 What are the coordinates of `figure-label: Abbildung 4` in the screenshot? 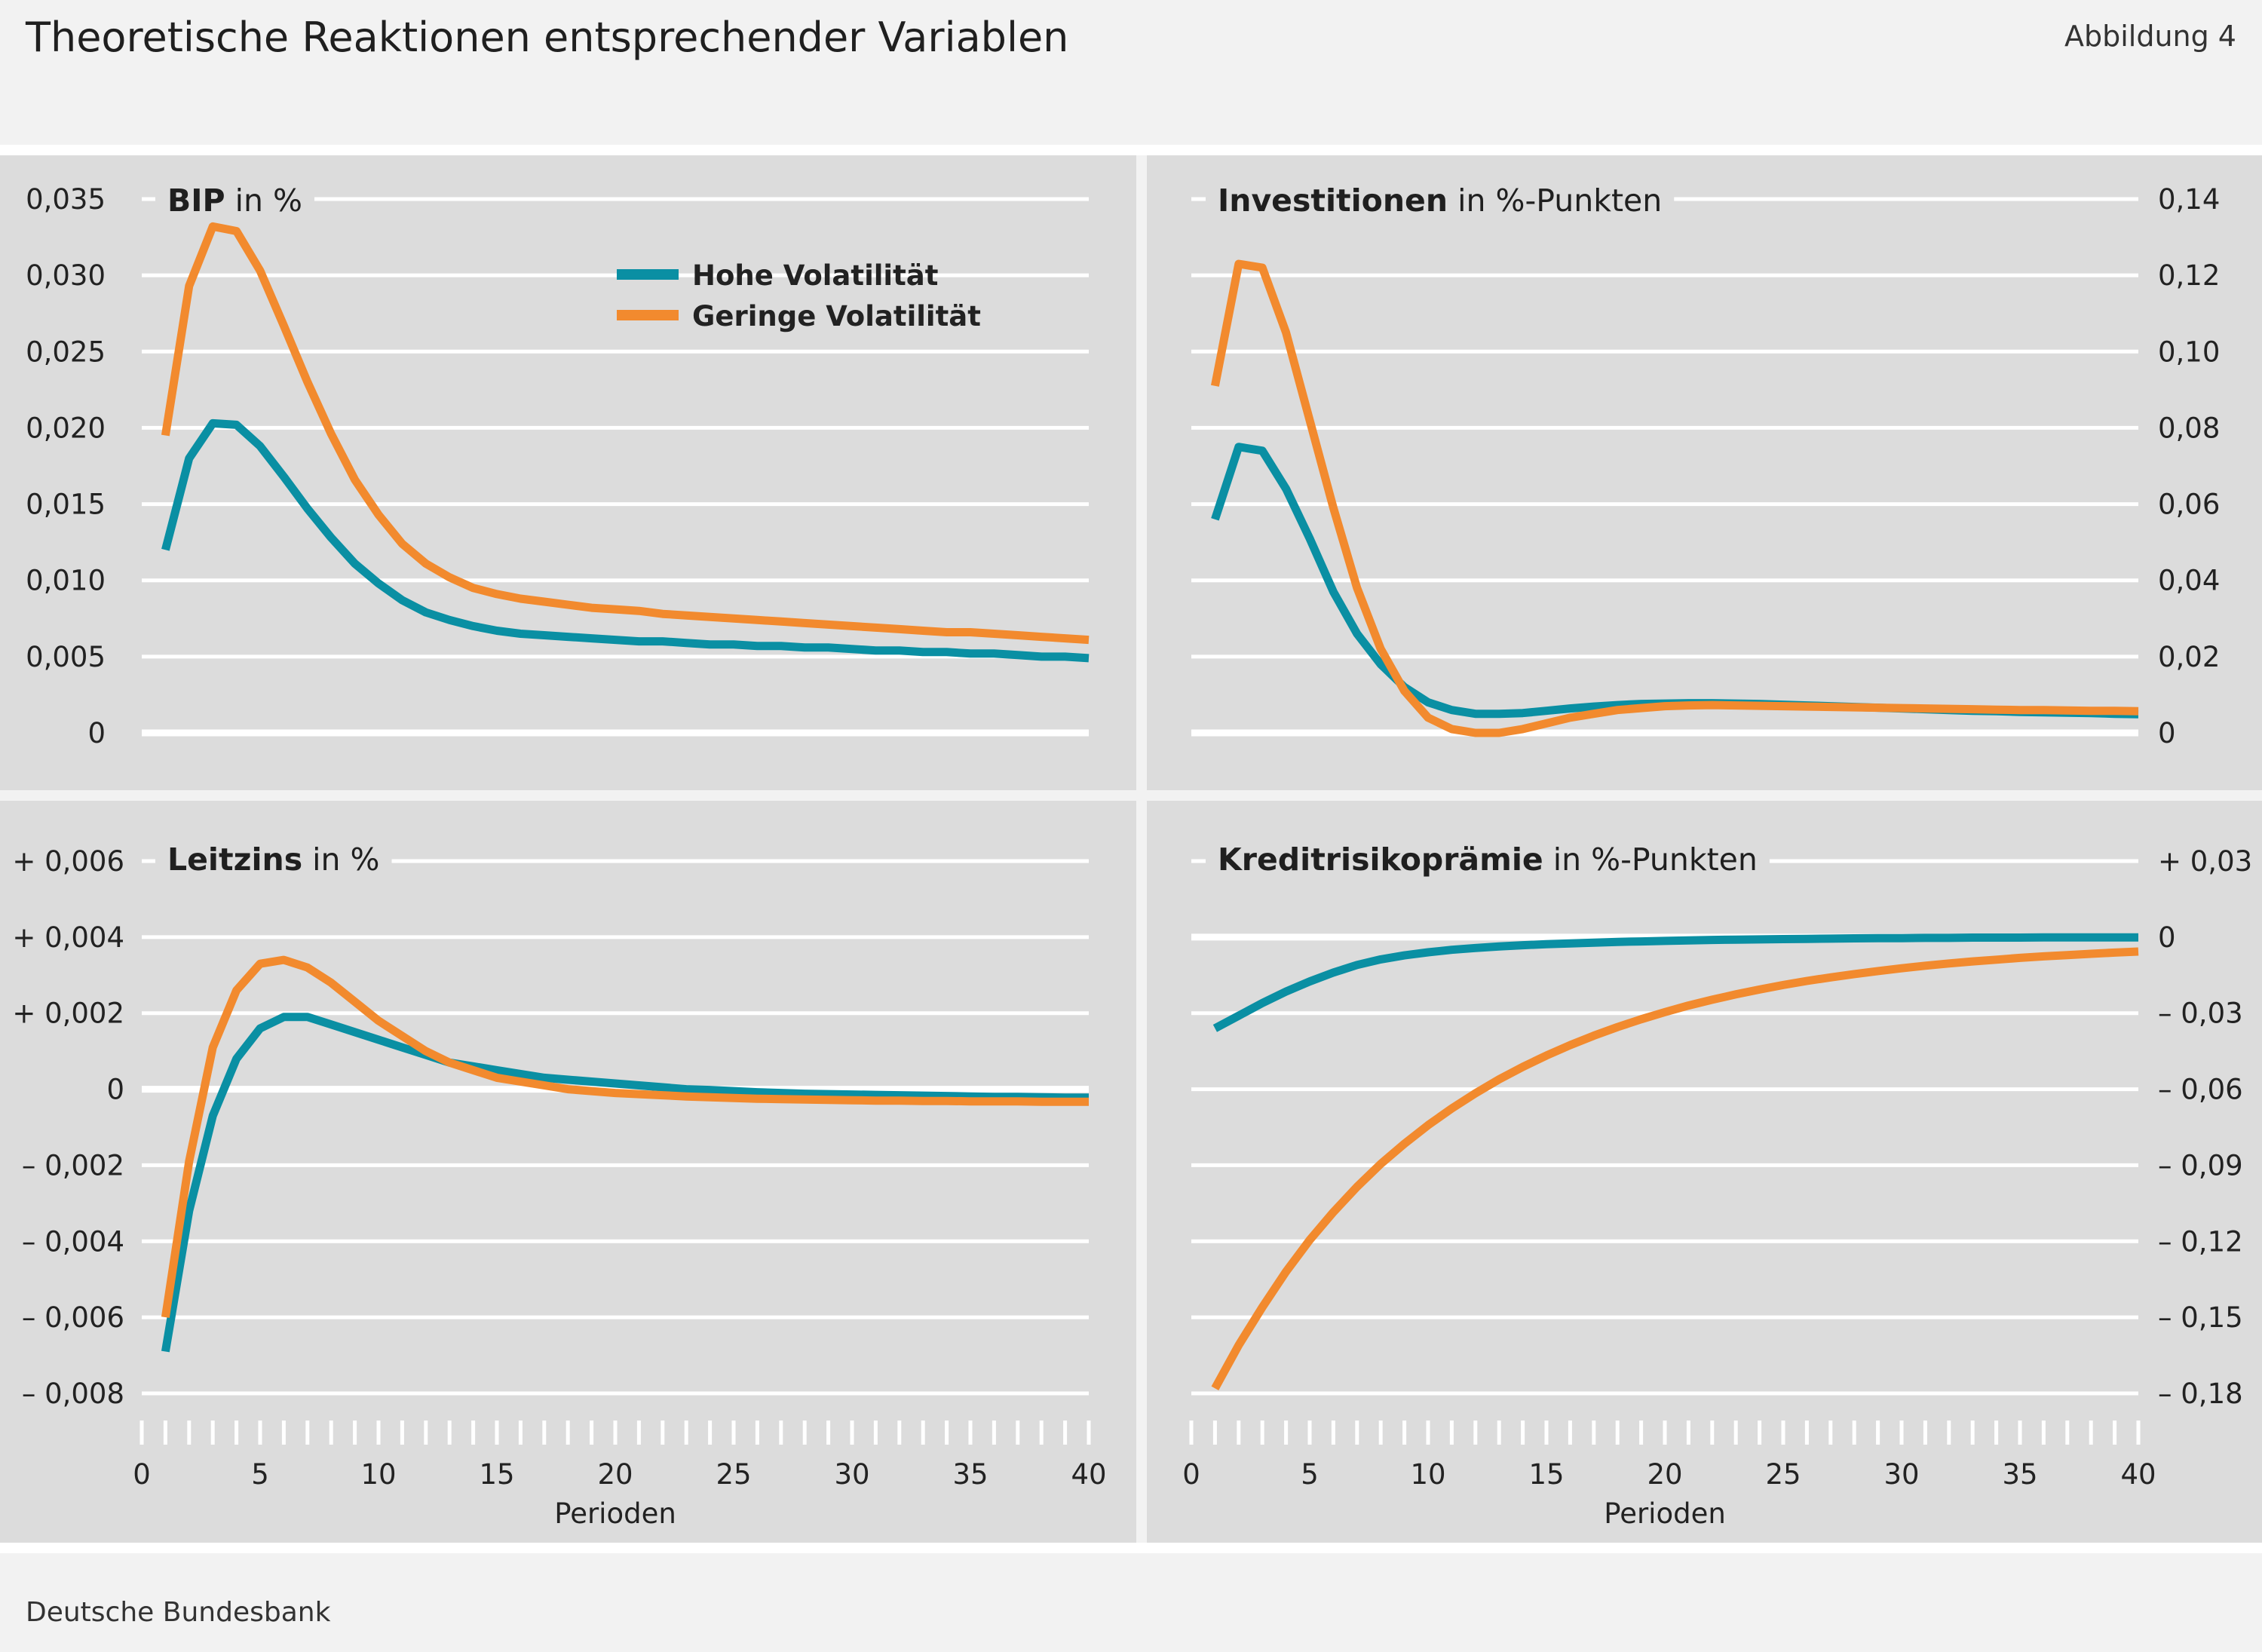 It's located at (2150, 36).